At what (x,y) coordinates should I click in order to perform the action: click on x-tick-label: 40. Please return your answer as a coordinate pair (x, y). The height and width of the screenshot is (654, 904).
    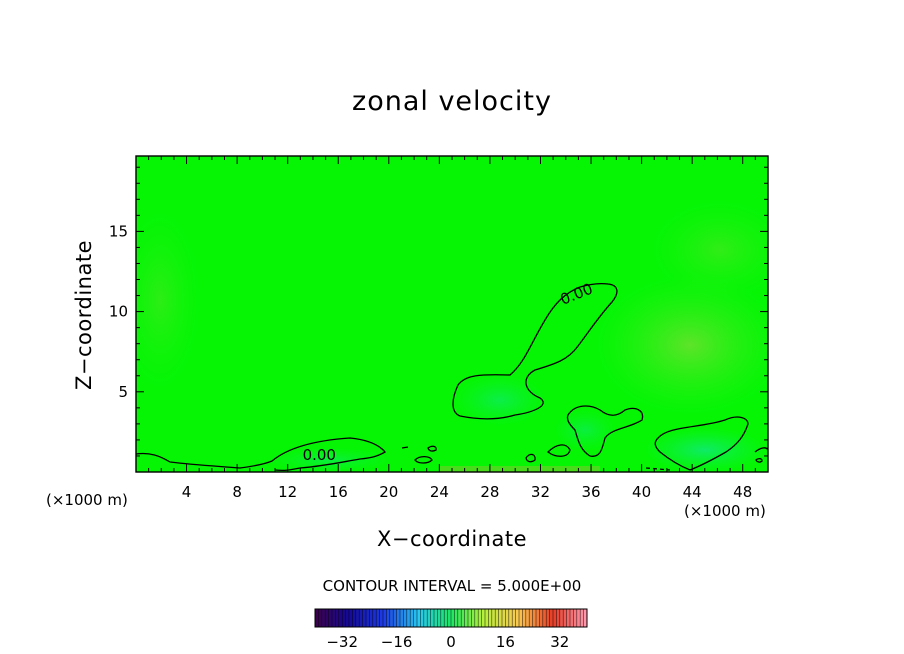
    Looking at the image, I should click on (641, 492).